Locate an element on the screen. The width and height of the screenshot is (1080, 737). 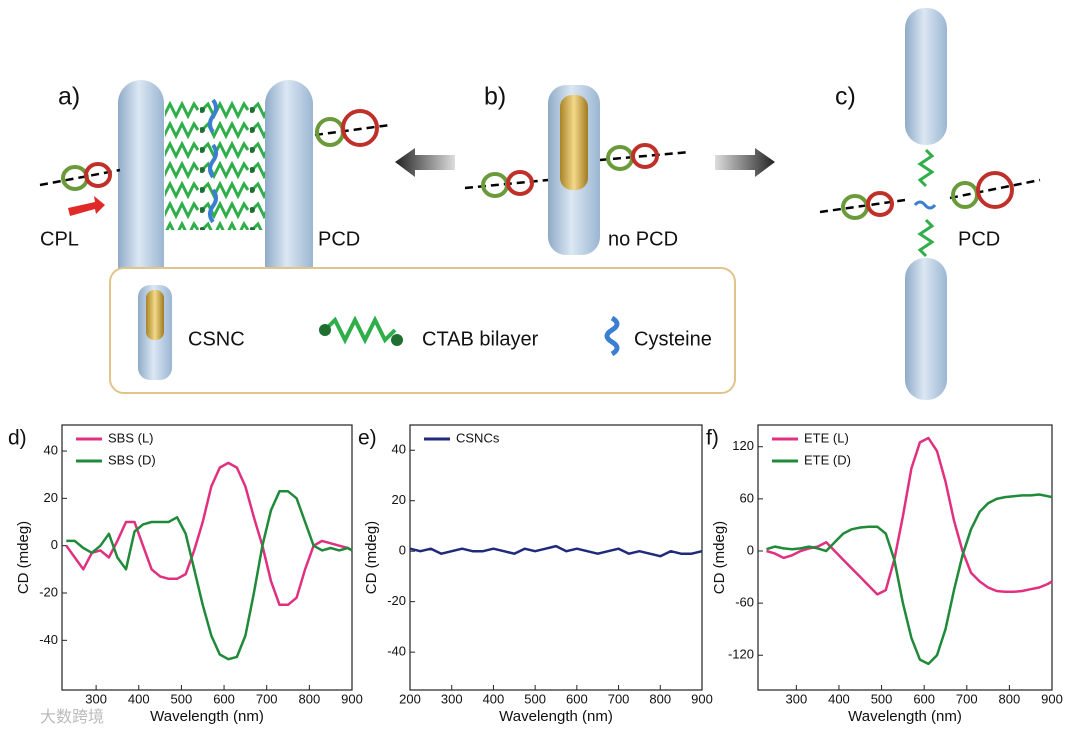
ctab-bilayers is located at coordinates (215, 165).